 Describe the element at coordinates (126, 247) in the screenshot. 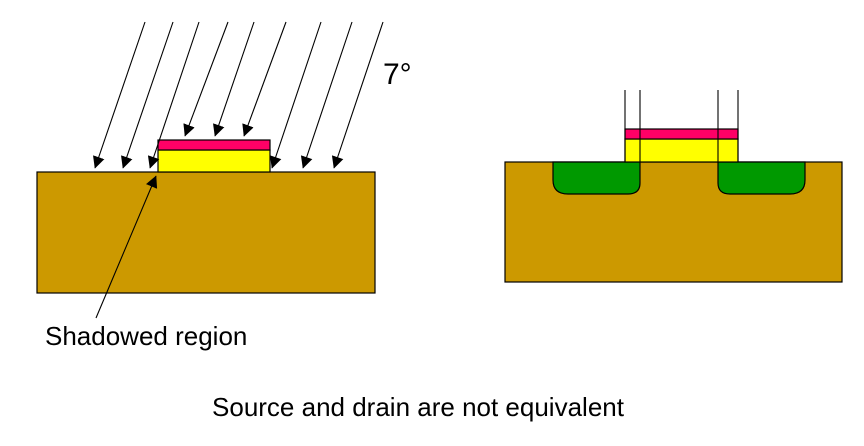

I see `shadow-pointer-arrow` at that location.